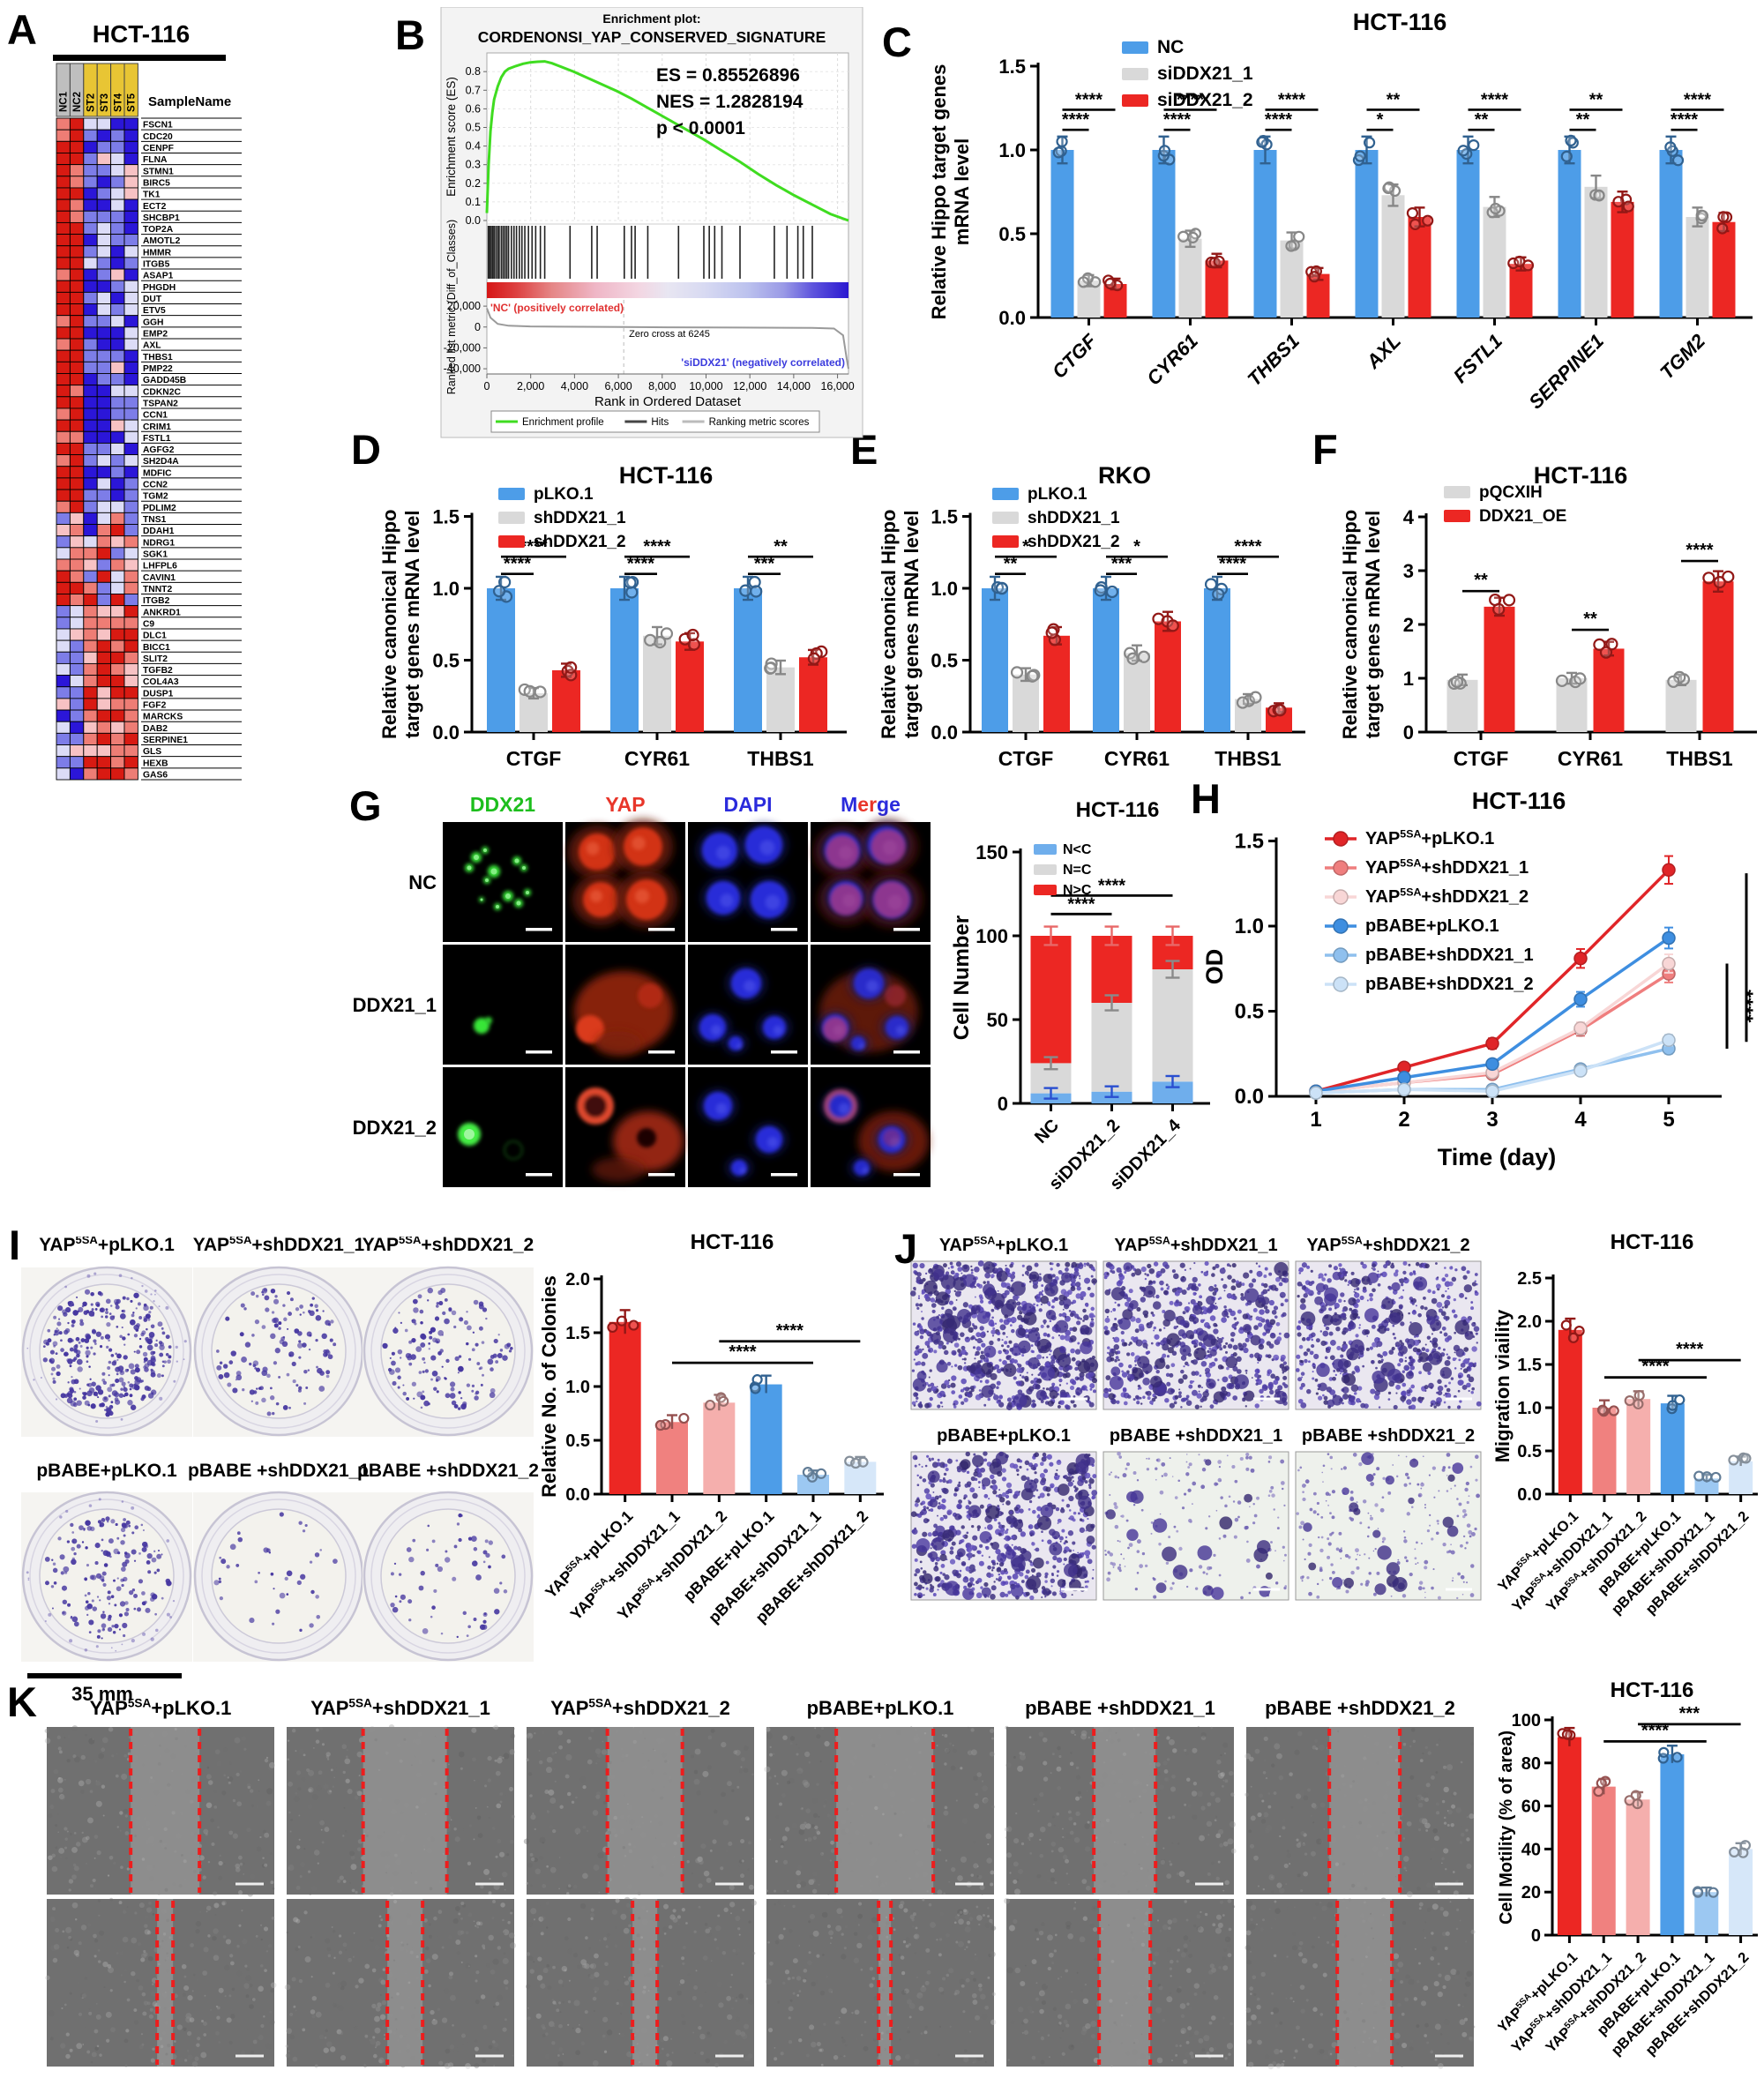 This screenshot has width=1764, height=2078. What do you see at coordinates (464, 306) in the screenshot?
I see `svg-text: 20,000` at bounding box center [464, 306].